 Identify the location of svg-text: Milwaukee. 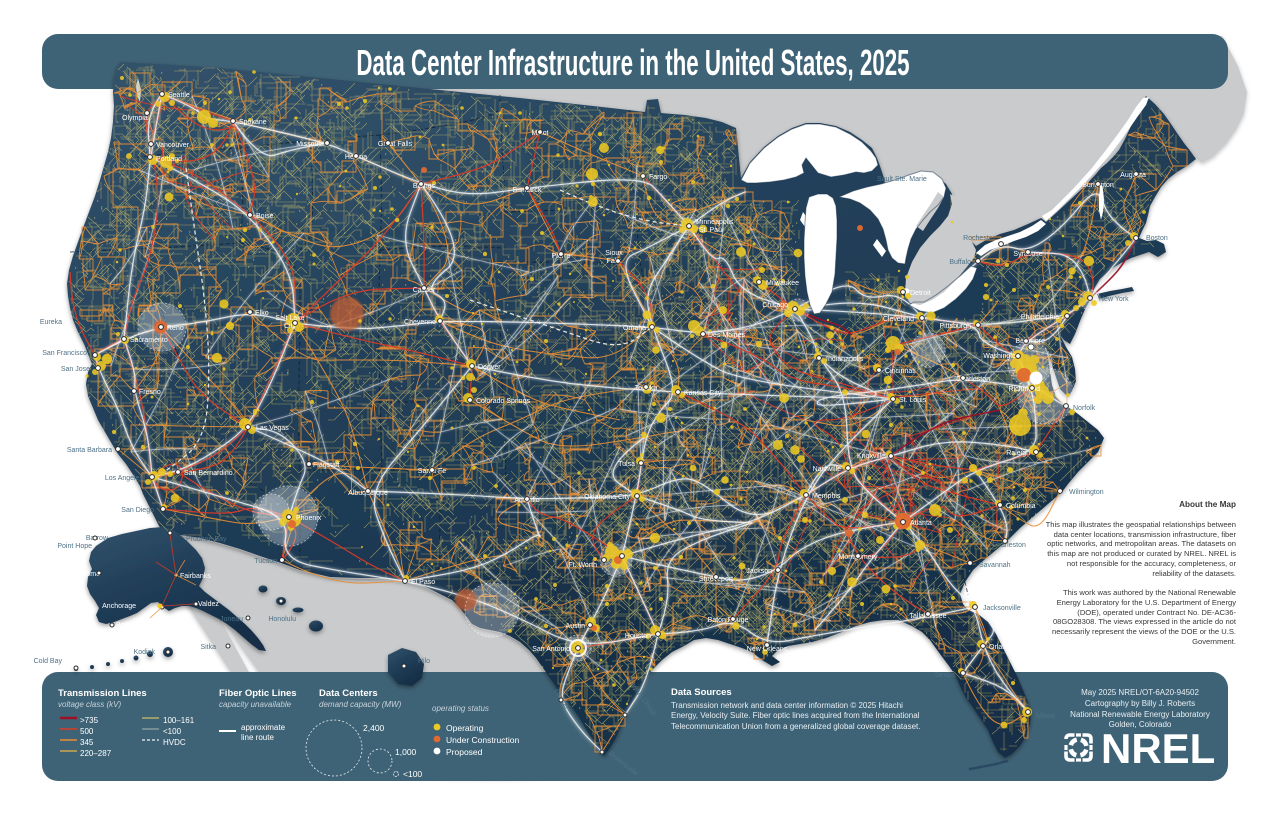
(782, 283).